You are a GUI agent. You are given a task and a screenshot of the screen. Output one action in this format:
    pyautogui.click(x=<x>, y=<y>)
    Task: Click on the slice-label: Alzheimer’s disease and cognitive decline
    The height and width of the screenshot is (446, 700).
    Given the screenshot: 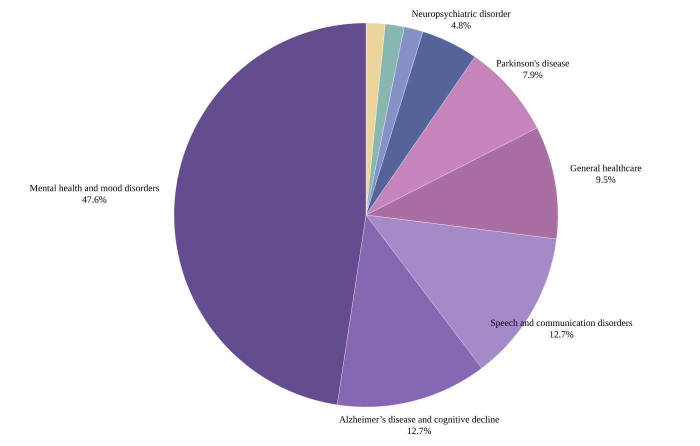 What is the action you would take?
    pyautogui.click(x=419, y=420)
    